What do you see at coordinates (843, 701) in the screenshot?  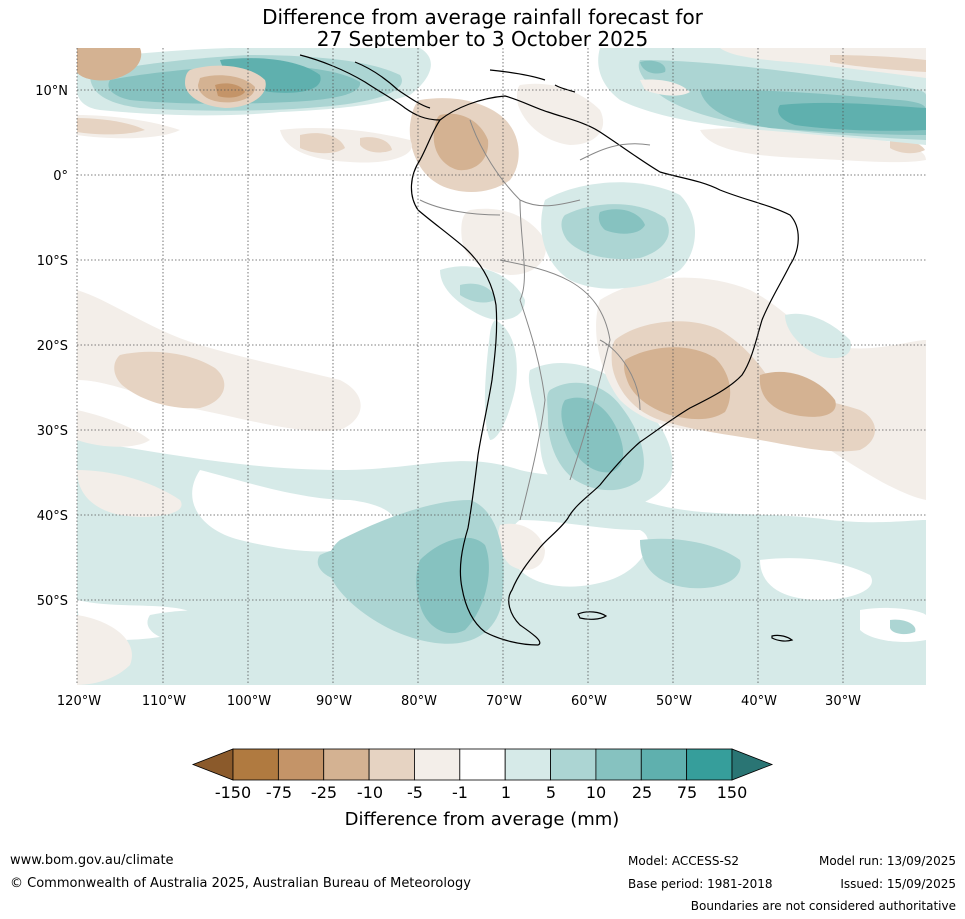 I see `lon-label: 30°W` at bounding box center [843, 701].